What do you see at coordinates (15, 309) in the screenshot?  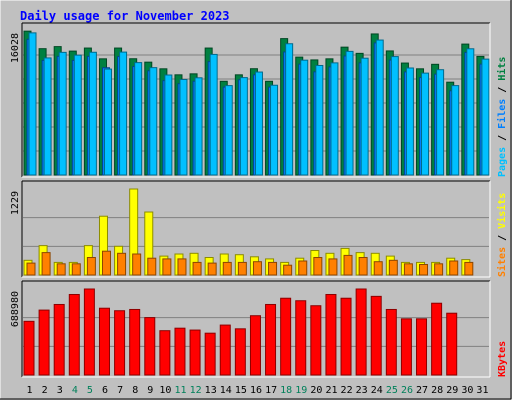 I see `panel-bottom-max-label: 688980` at bounding box center [15, 309].